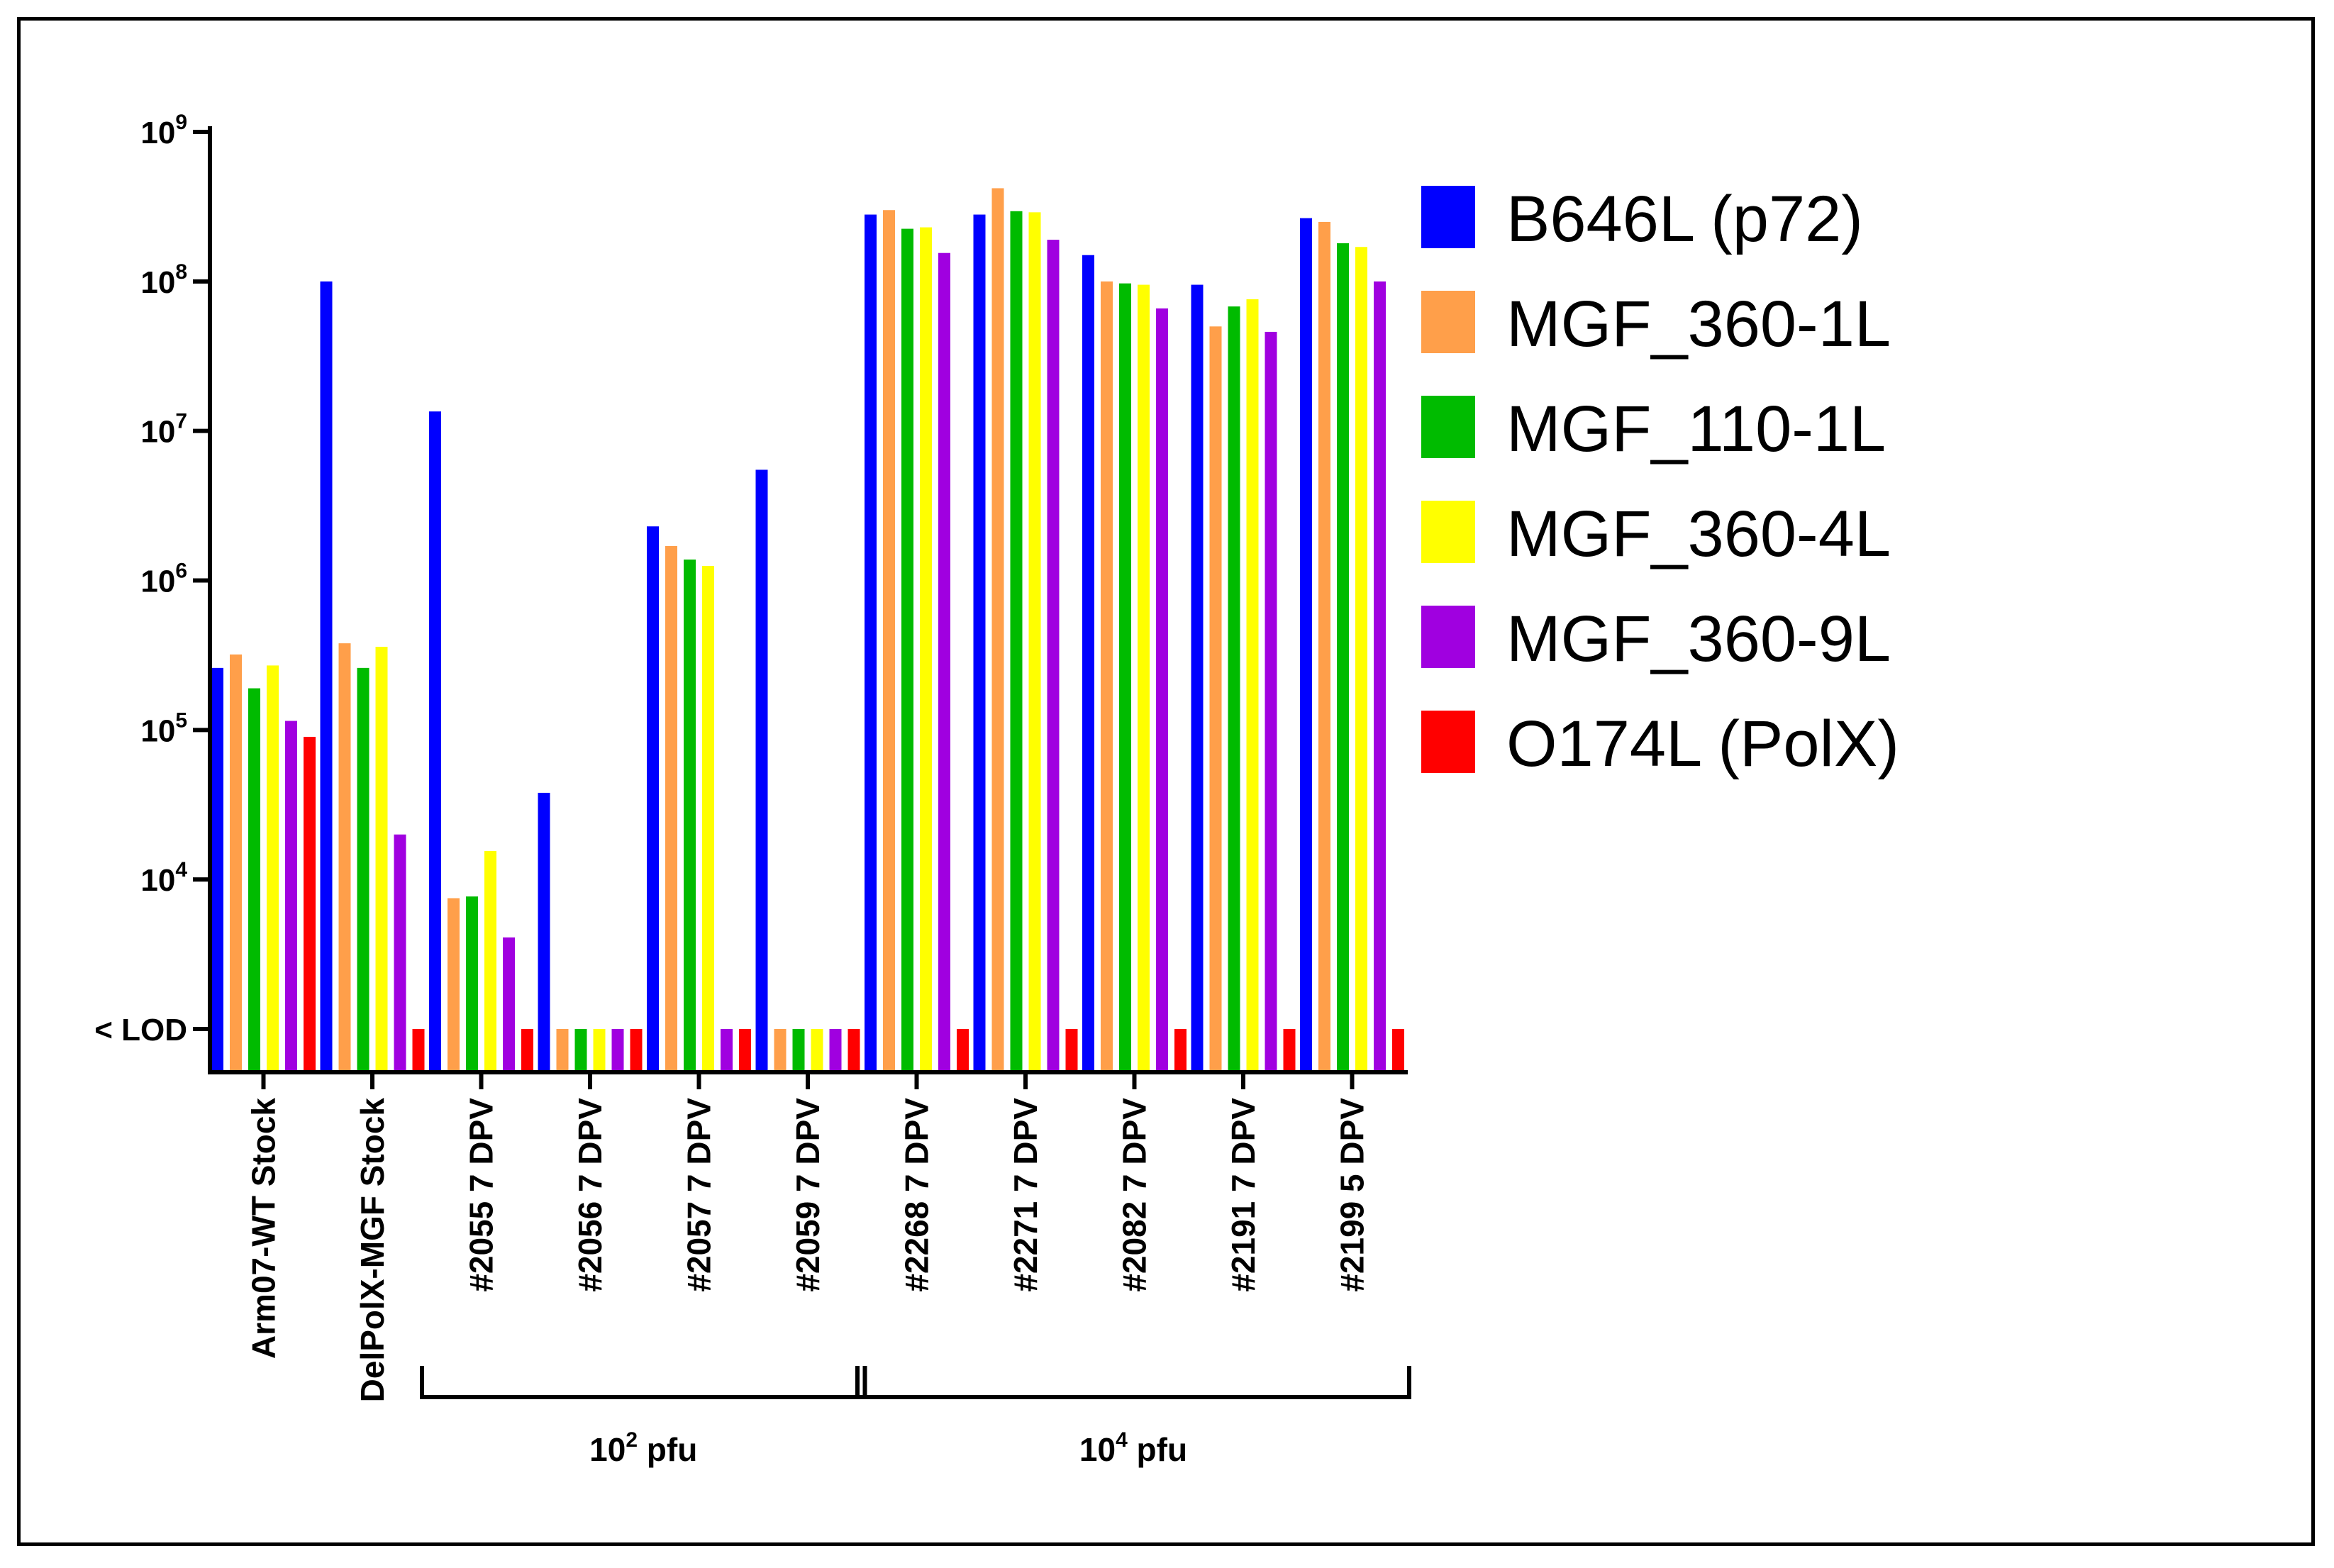 The width and height of the screenshot is (2334, 1568). I want to click on y-tick-label-5: 10⁸, so click(163, 280).